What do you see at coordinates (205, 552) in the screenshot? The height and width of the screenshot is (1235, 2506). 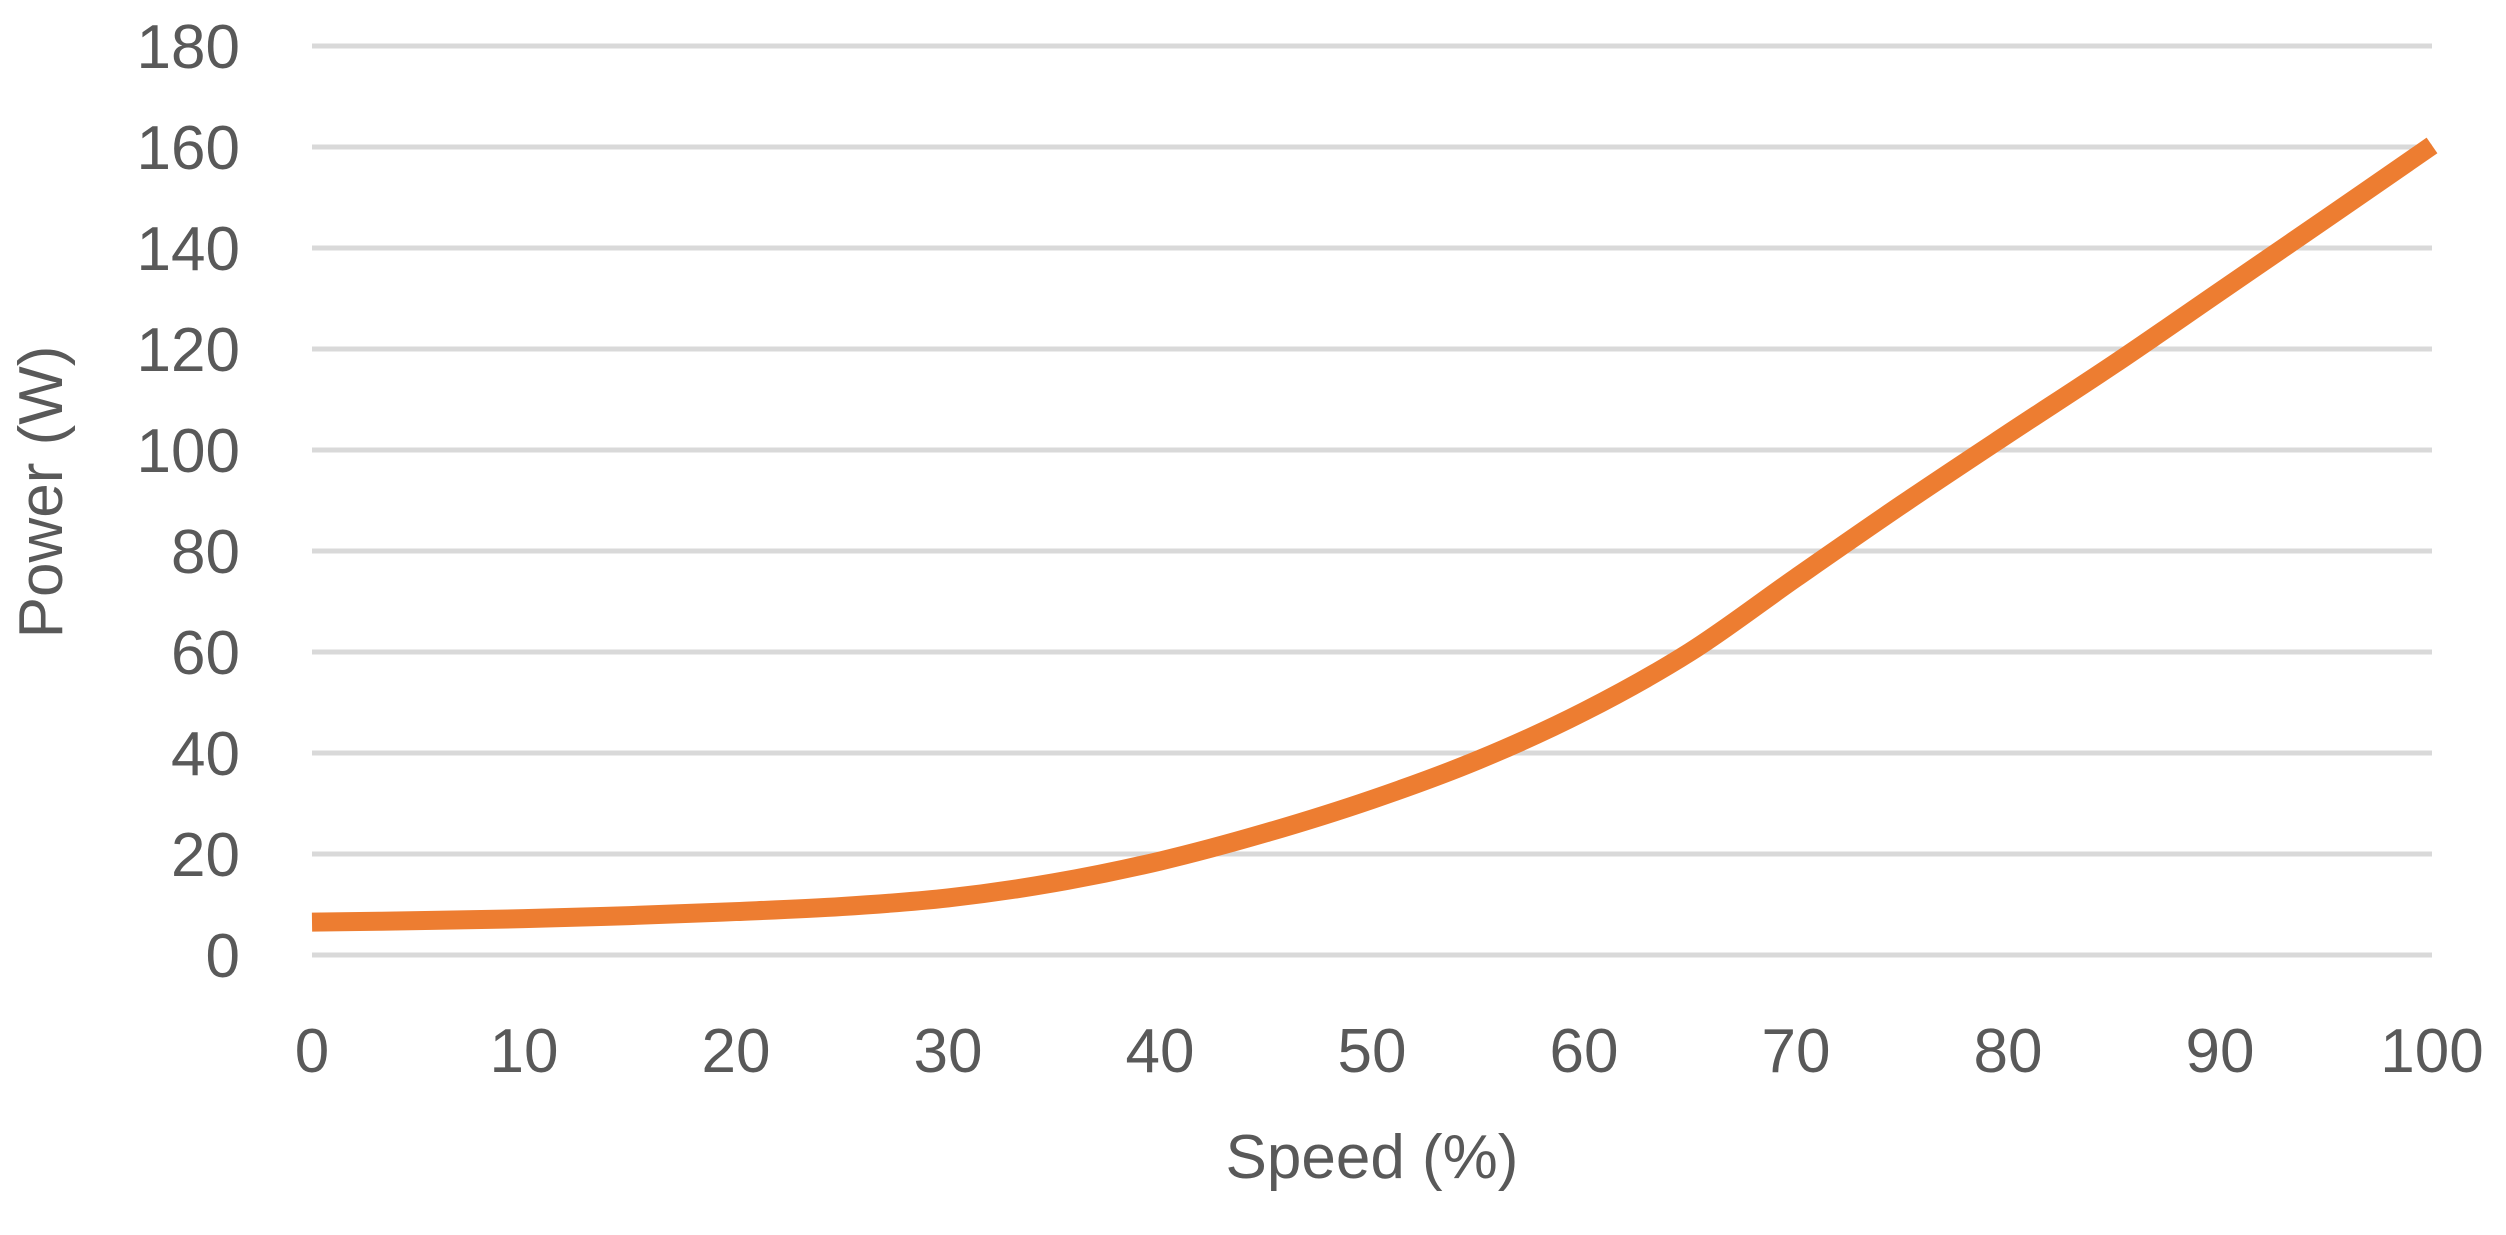 I see `y-tick-label: 80` at bounding box center [205, 552].